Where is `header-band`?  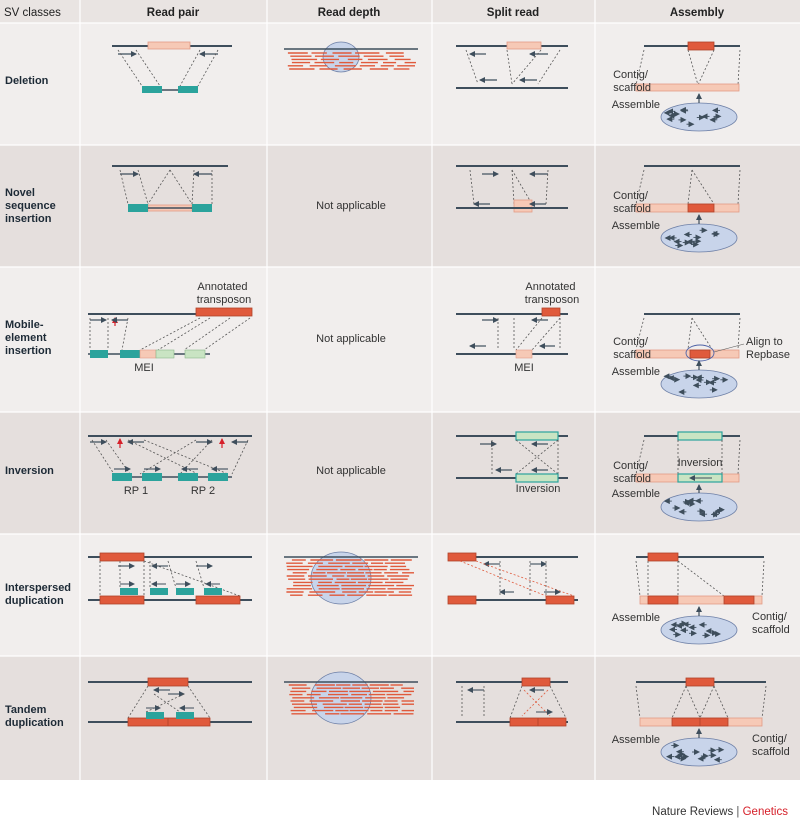 header-band is located at coordinates (400, 11).